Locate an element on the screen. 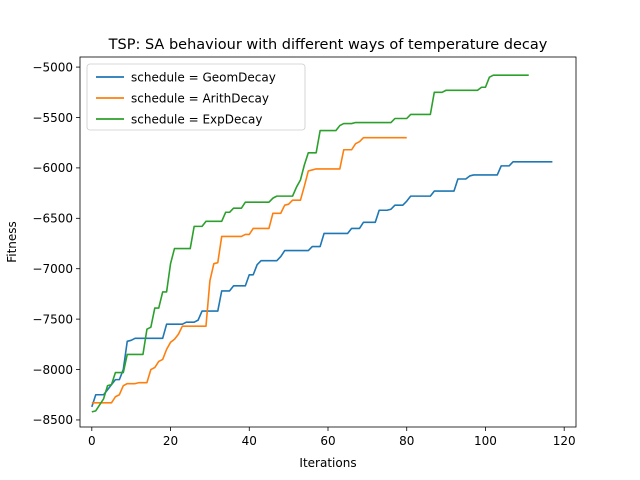 The width and height of the screenshot is (640, 480). legend-entry: schedule = ArithDecay is located at coordinates (200, 98).